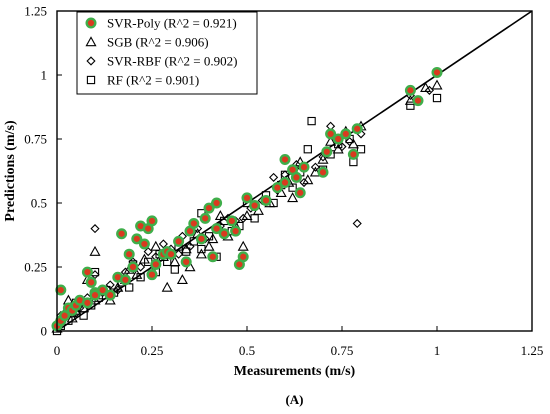 The image size is (550, 414). What do you see at coordinates (91, 61) in the screenshot?
I see `legend-marker-diamond` at bounding box center [91, 61].